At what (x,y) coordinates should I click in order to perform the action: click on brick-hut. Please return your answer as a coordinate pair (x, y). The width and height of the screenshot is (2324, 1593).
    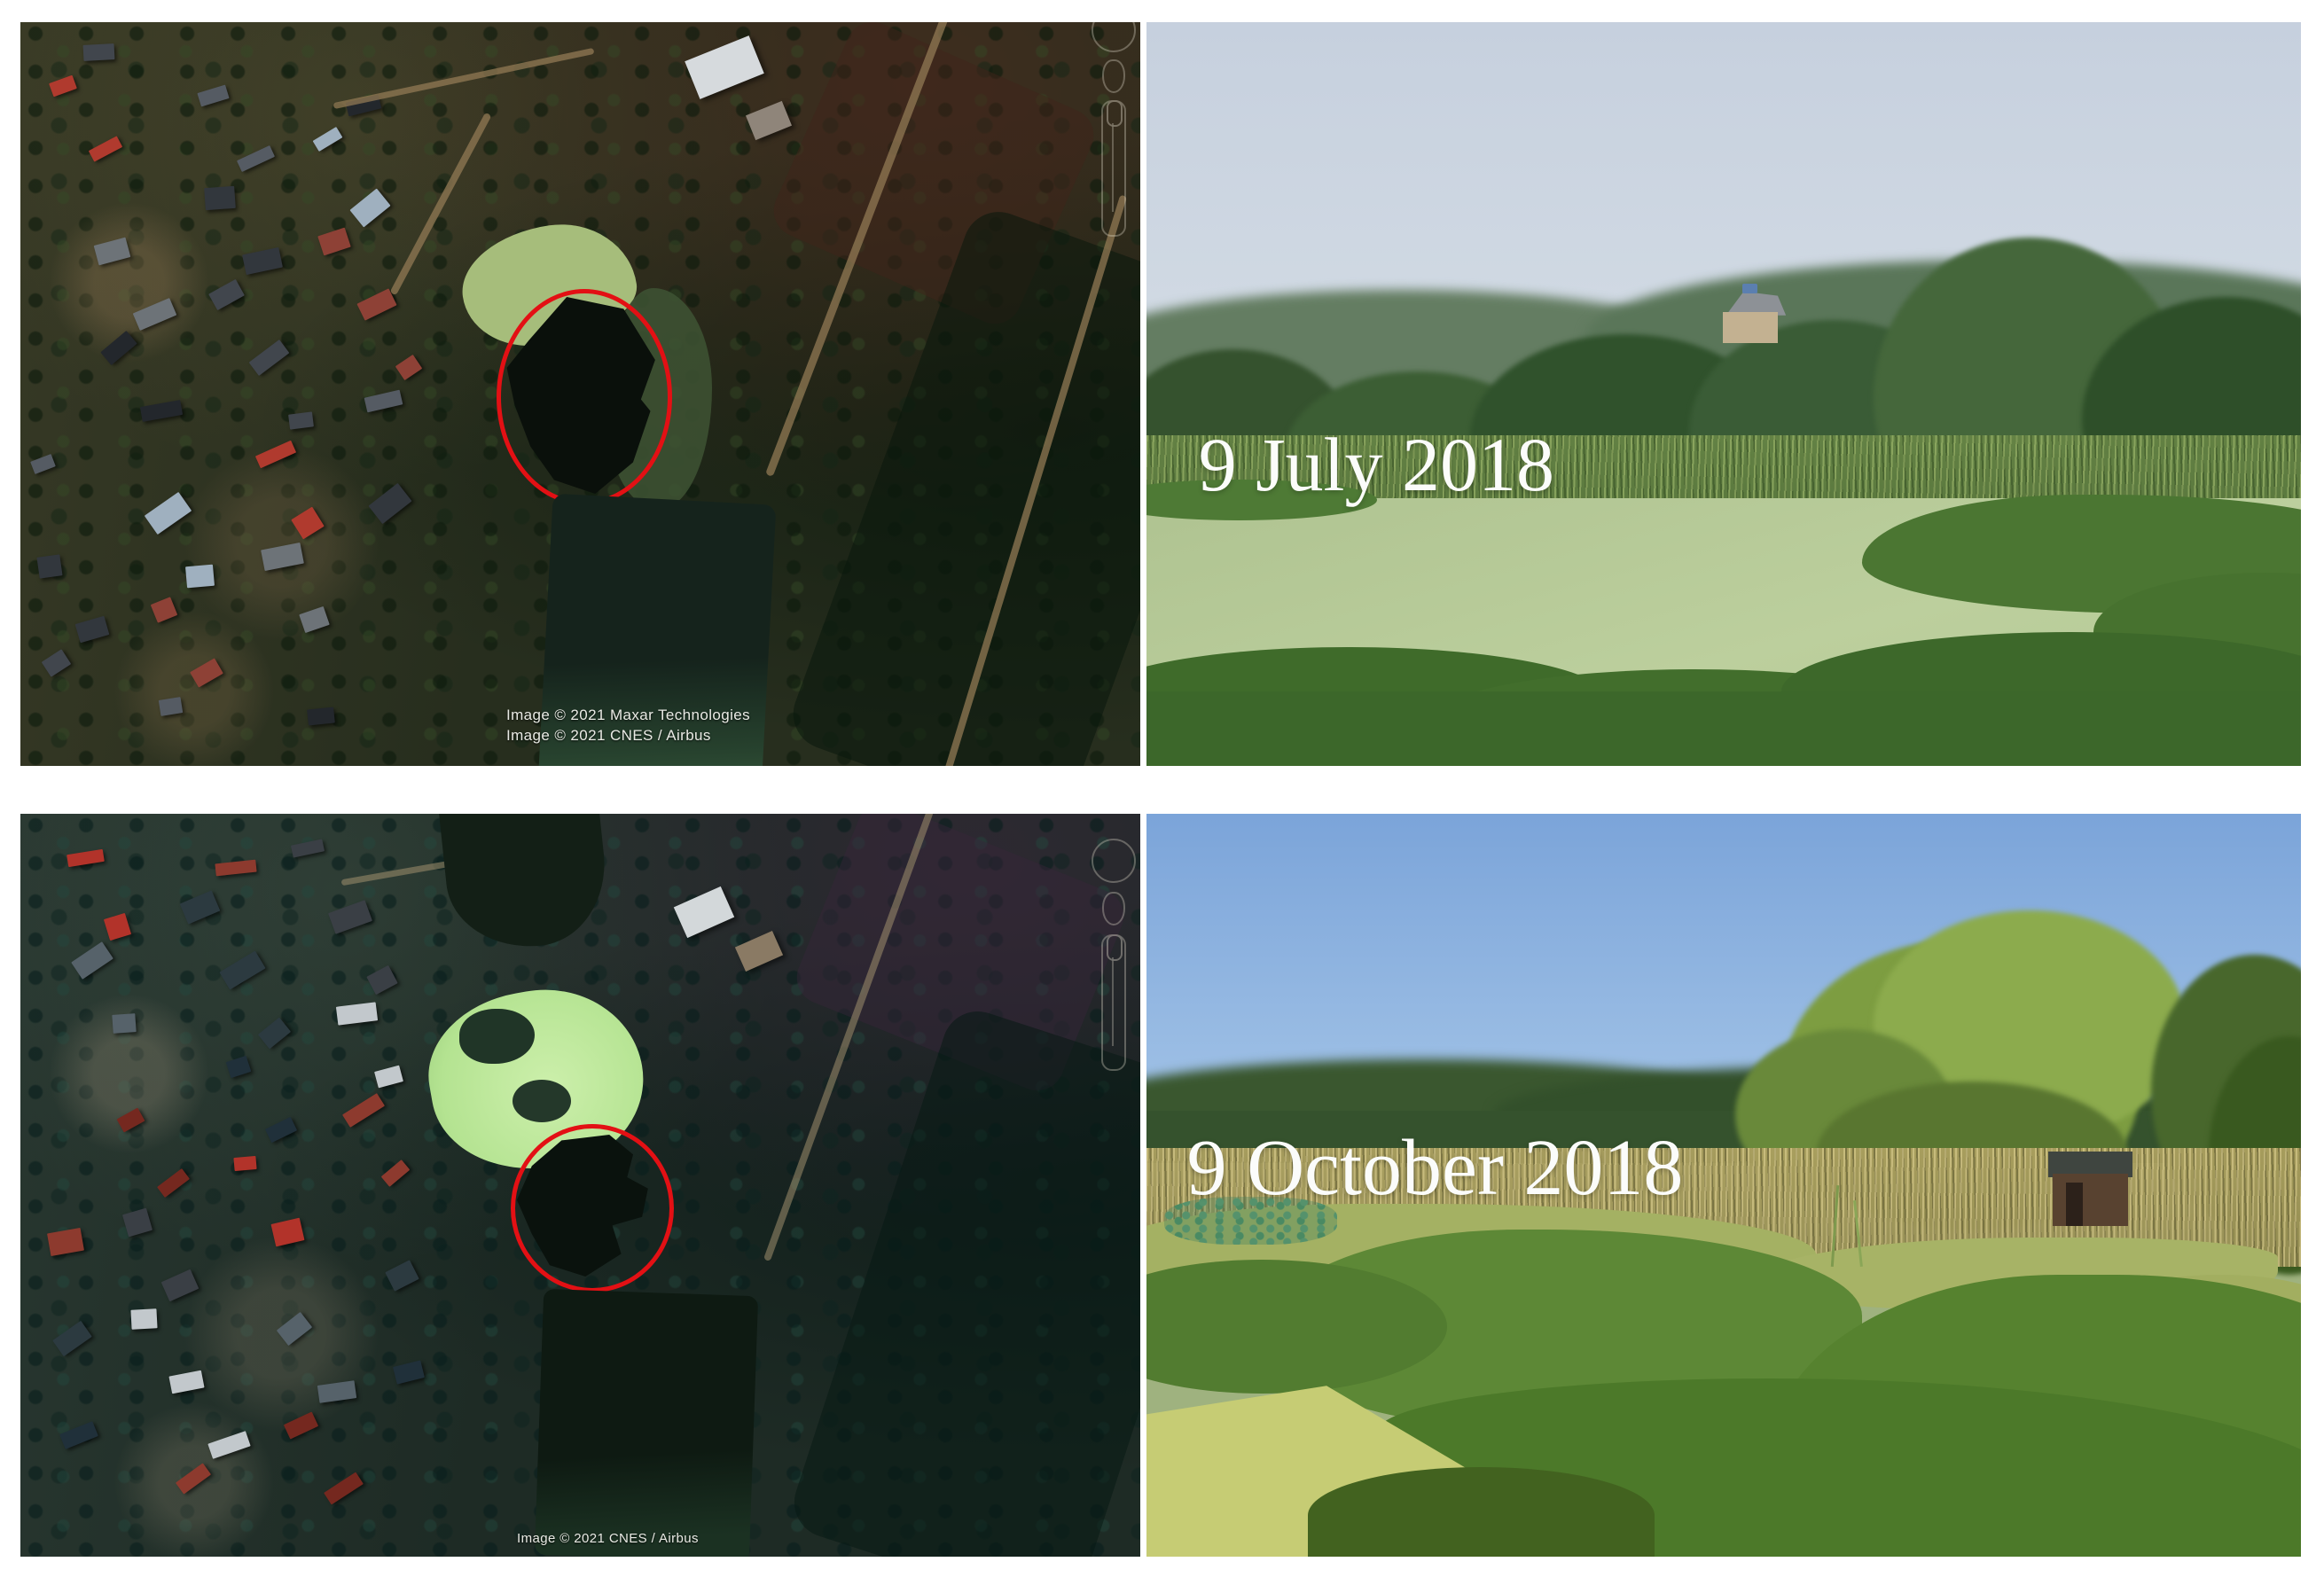
    Looking at the image, I should click on (2090, 1189).